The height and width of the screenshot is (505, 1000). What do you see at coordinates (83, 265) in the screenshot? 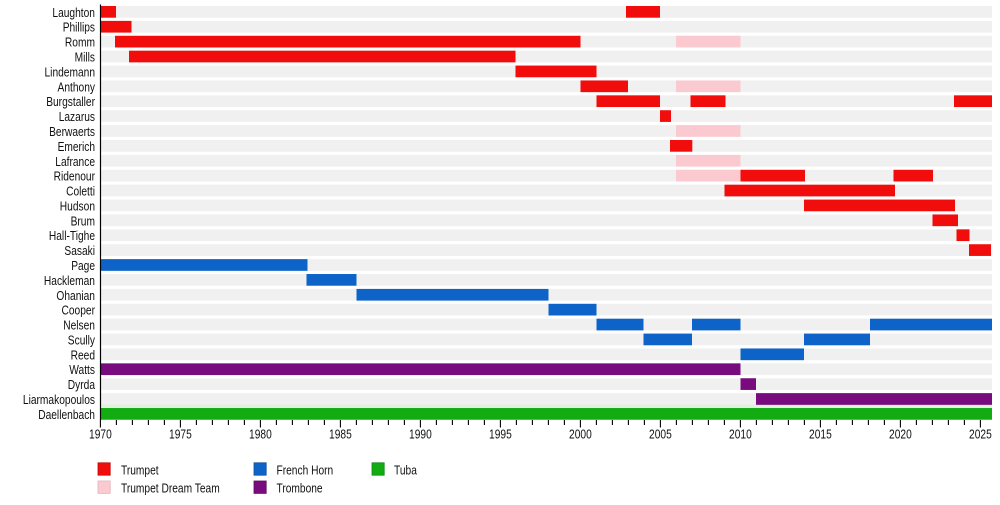
I see `svg-text: Page` at bounding box center [83, 265].